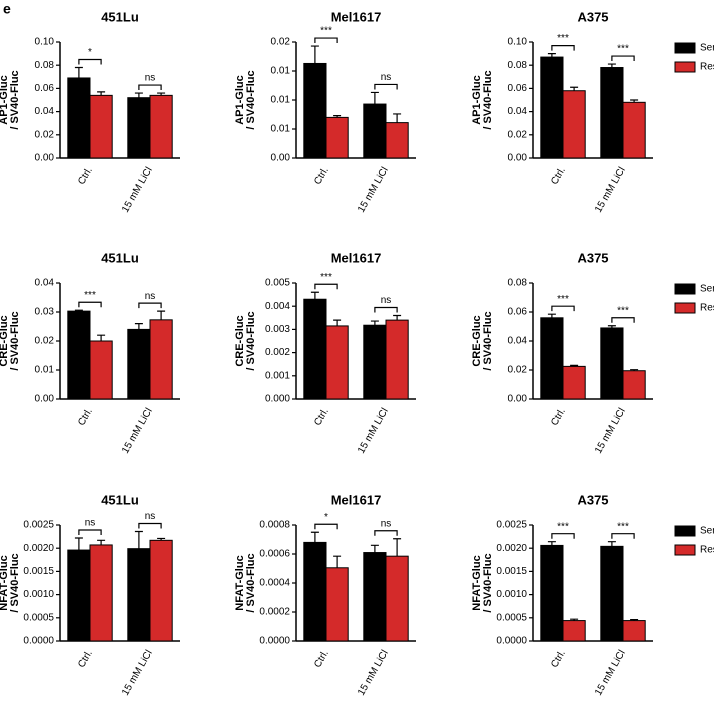 This screenshot has height=728, width=714. What do you see at coordinates (7, 9) in the screenshot?
I see `panel-label: e` at bounding box center [7, 9].